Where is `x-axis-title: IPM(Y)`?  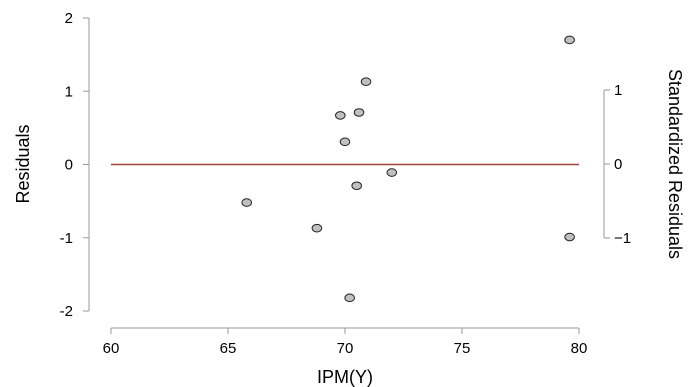
x-axis-title: IPM(Y) is located at coordinates (345, 377).